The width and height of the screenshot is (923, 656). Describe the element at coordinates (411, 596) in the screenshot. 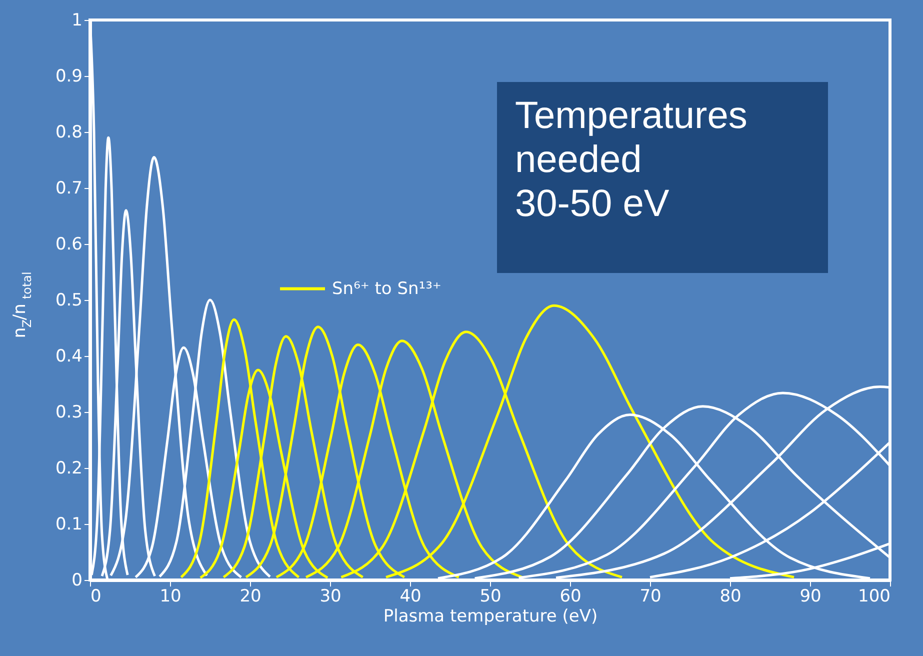

I see `x-tick-label: 40` at that location.